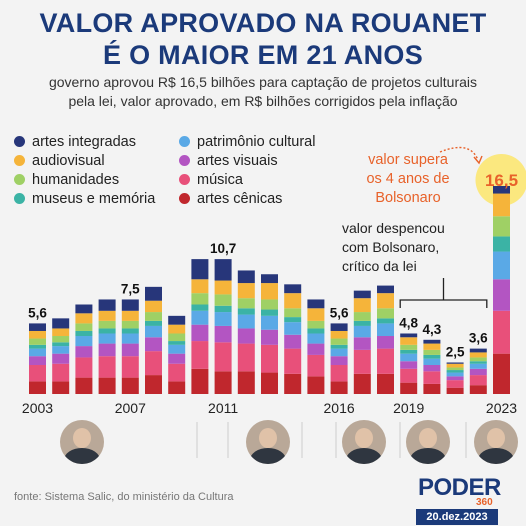 This screenshot has height=526, width=526. Describe the element at coordinates (246, 311) in the screenshot. I see `bar-2012-museus-e-memoria` at that location.